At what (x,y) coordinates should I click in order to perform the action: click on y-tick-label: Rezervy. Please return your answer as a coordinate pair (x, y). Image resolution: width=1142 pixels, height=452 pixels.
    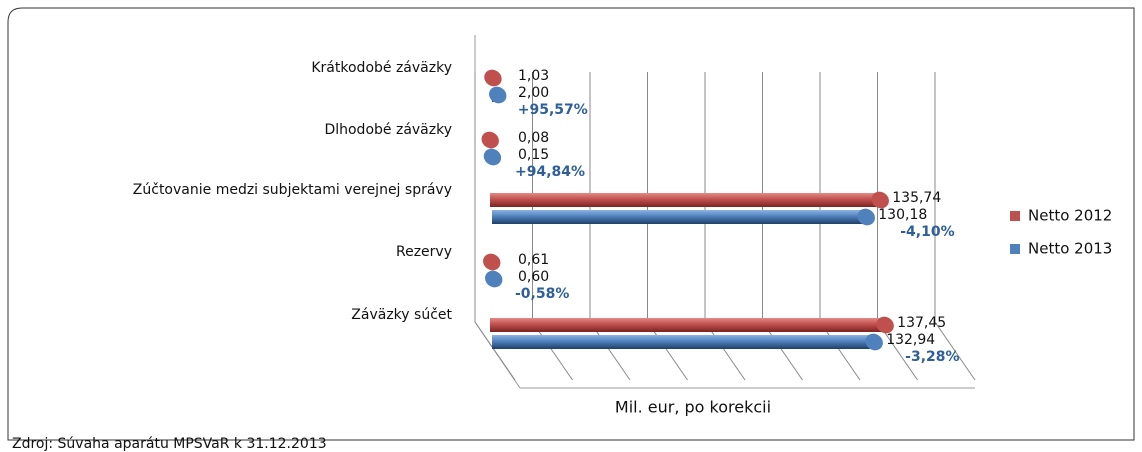
    Looking at the image, I should click on (424, 252).